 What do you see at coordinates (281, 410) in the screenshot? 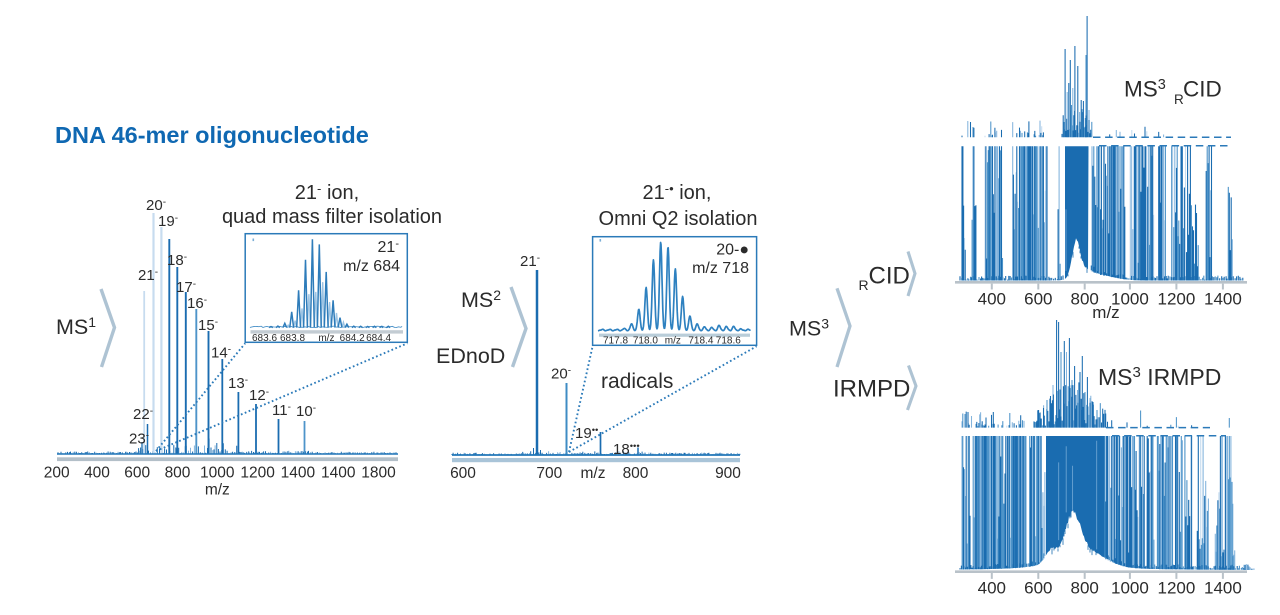
I see `svg-text: 11-` at bounding box center [281, 410].